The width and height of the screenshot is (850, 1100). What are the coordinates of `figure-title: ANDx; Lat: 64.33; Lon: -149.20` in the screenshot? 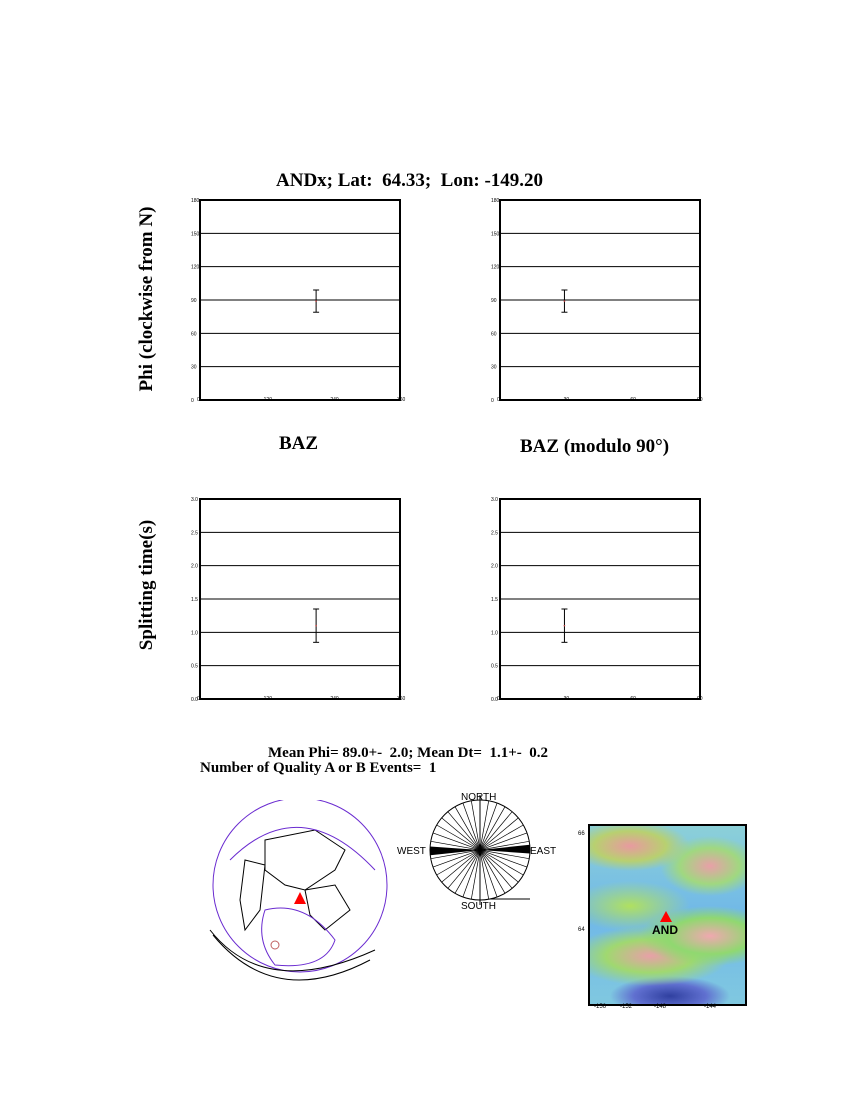 It's located at (410, 180).